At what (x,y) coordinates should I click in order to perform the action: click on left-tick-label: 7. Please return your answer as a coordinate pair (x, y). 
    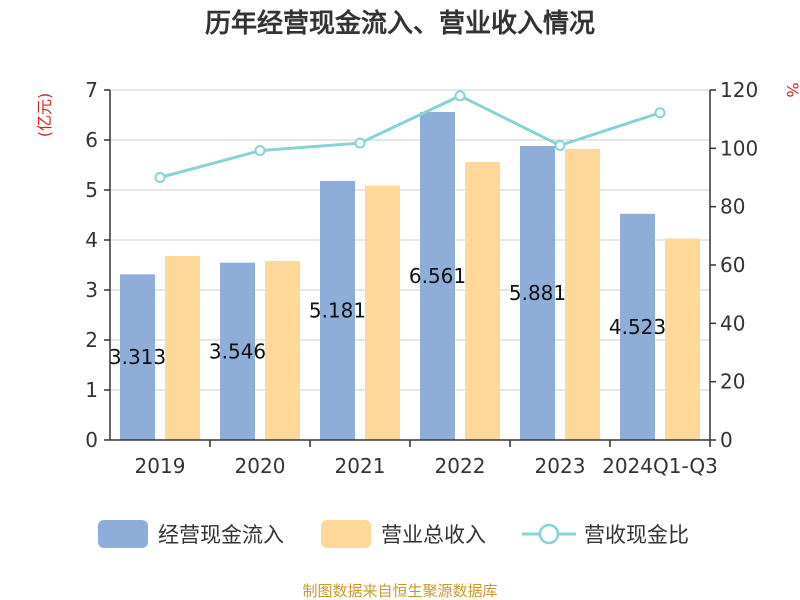
    Looking at the image, I should click on (91, 90).